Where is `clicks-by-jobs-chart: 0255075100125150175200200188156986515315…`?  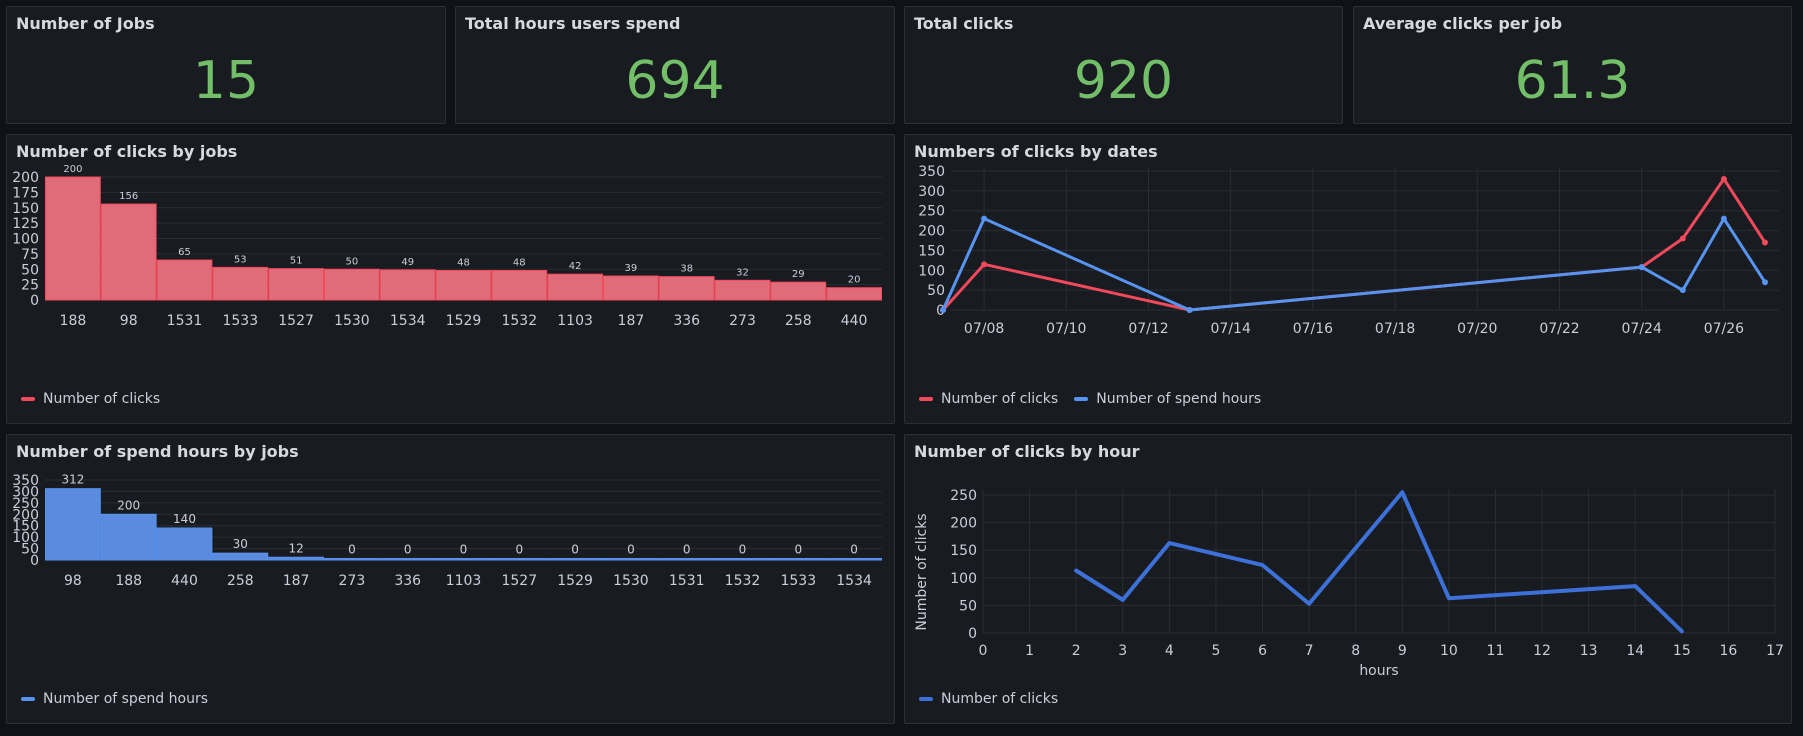
clicks-by-jobs-chart: 0255075100125150175200200188156986515315… is located at coordinates (447, 246).